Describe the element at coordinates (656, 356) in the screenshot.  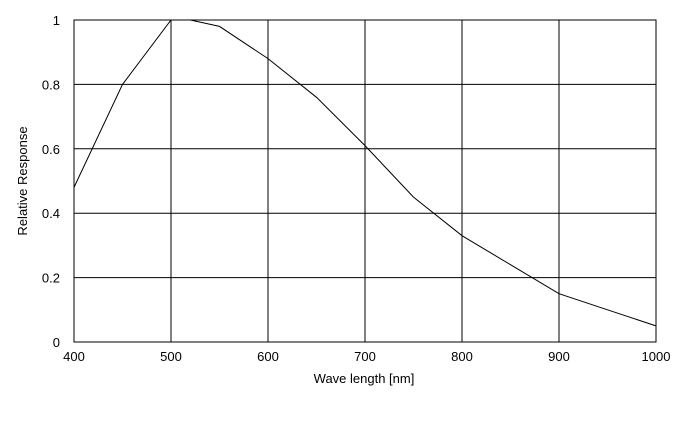
I see `x-tick-label: 1000` at that location.